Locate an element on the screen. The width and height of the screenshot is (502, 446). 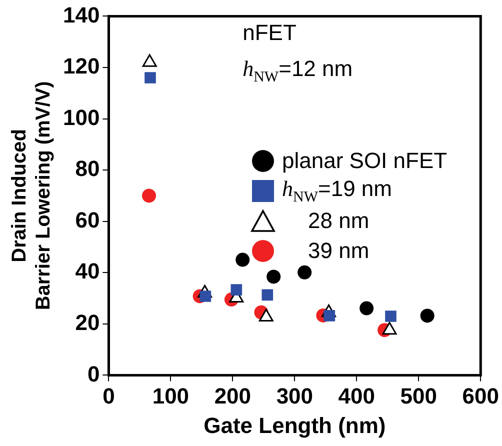
y-tick-label: 60 is located at coordinates (87, 219).